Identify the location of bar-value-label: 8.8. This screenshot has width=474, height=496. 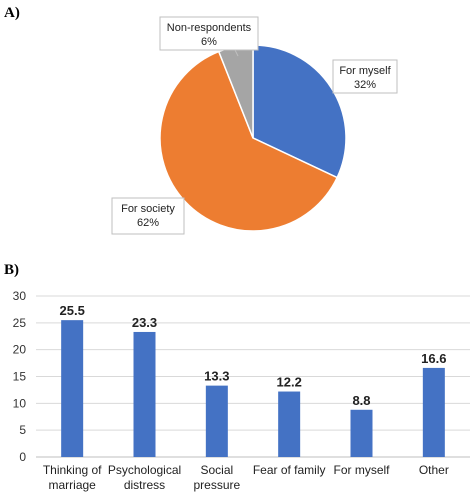
(361, 400).